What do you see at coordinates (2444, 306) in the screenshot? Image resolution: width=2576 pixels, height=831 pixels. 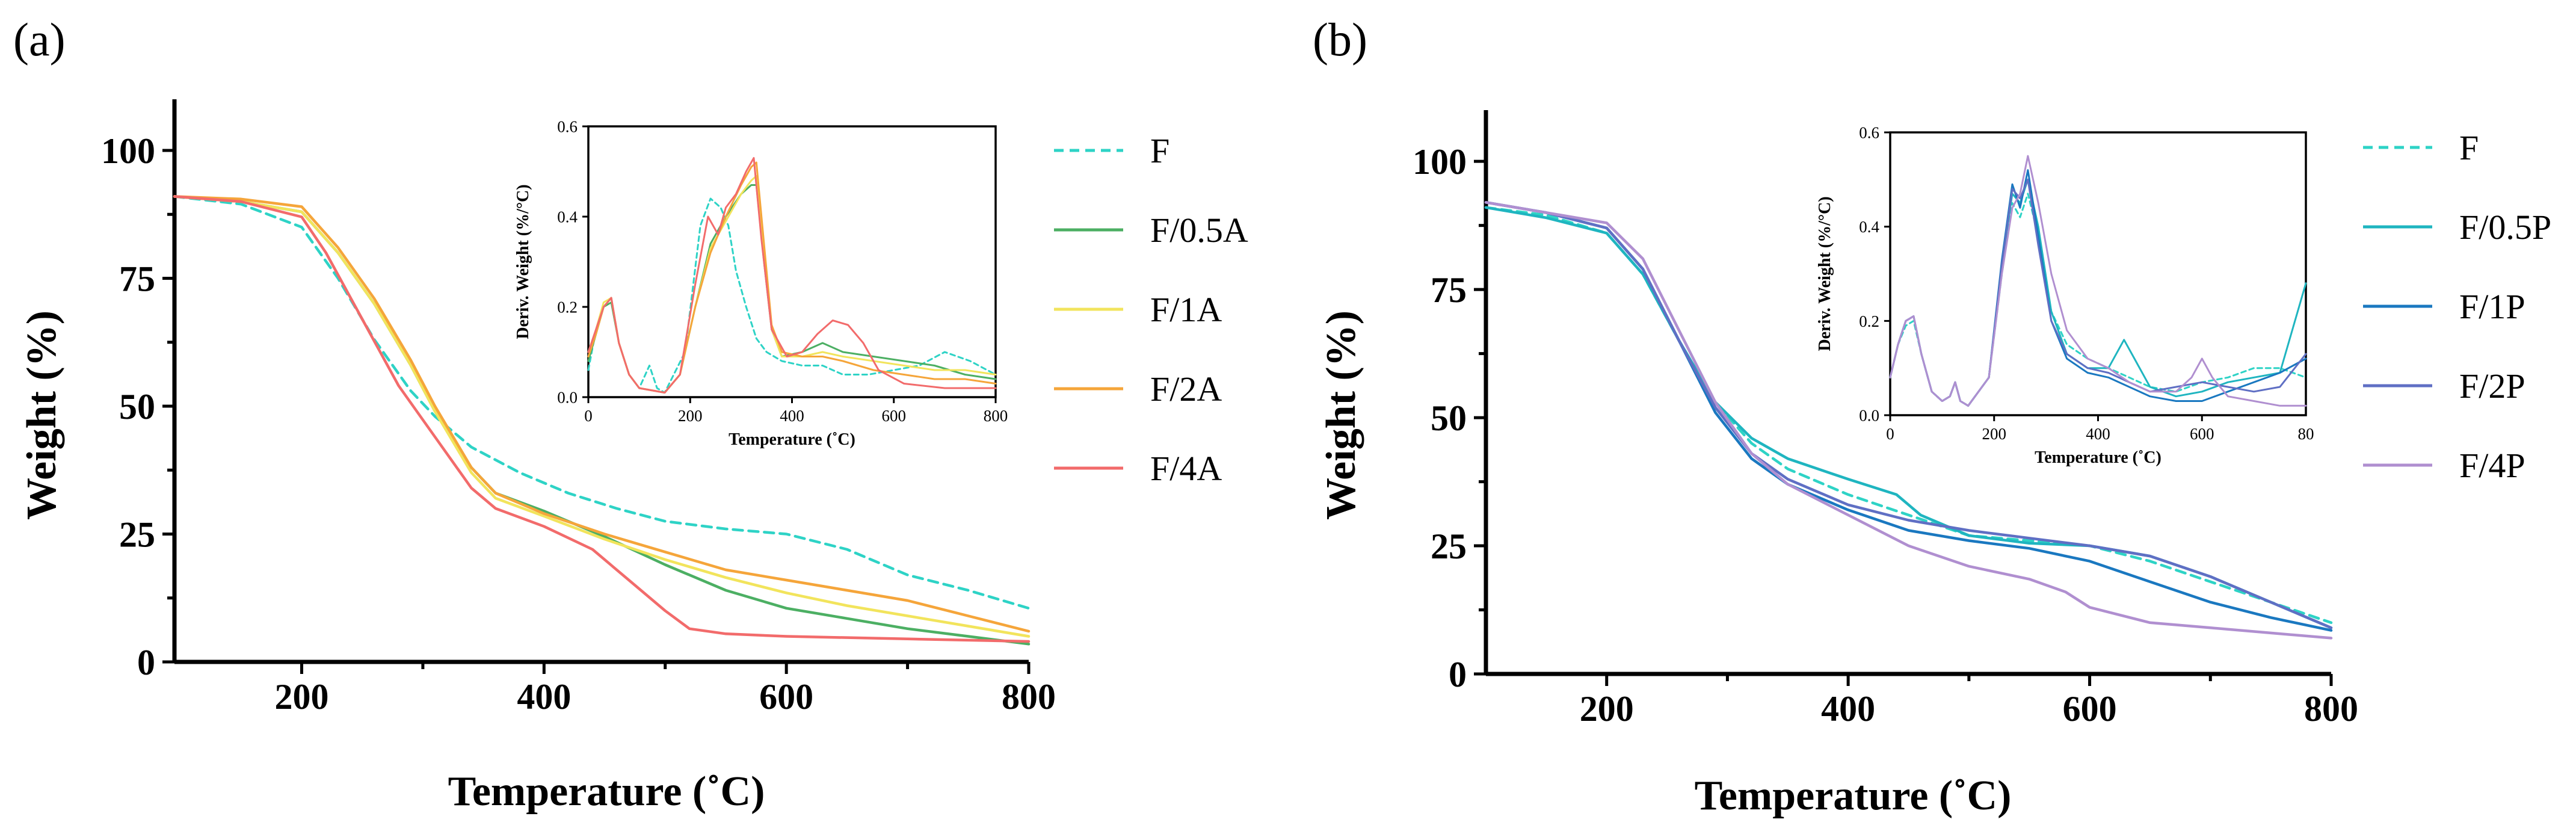 I see `legend-item: F/1P` at bounding box center [2444, 306].